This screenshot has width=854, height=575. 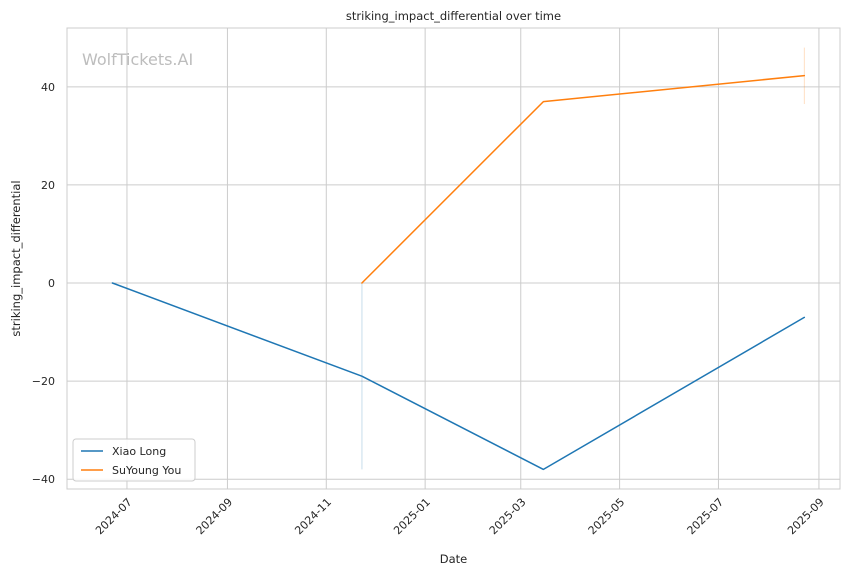 I want to click on x-tick-label: 2024-09, so click(x=215, y=517).